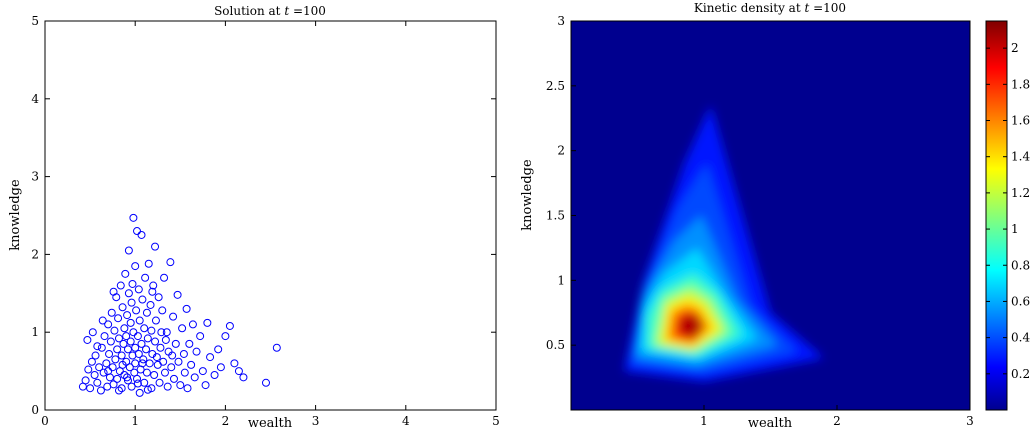  I want to click on colorbar-ticks: 0.2 0.4 0.6 0.8 1 1.2 1.4 1.6 1.8 2, so click(1008, 211).